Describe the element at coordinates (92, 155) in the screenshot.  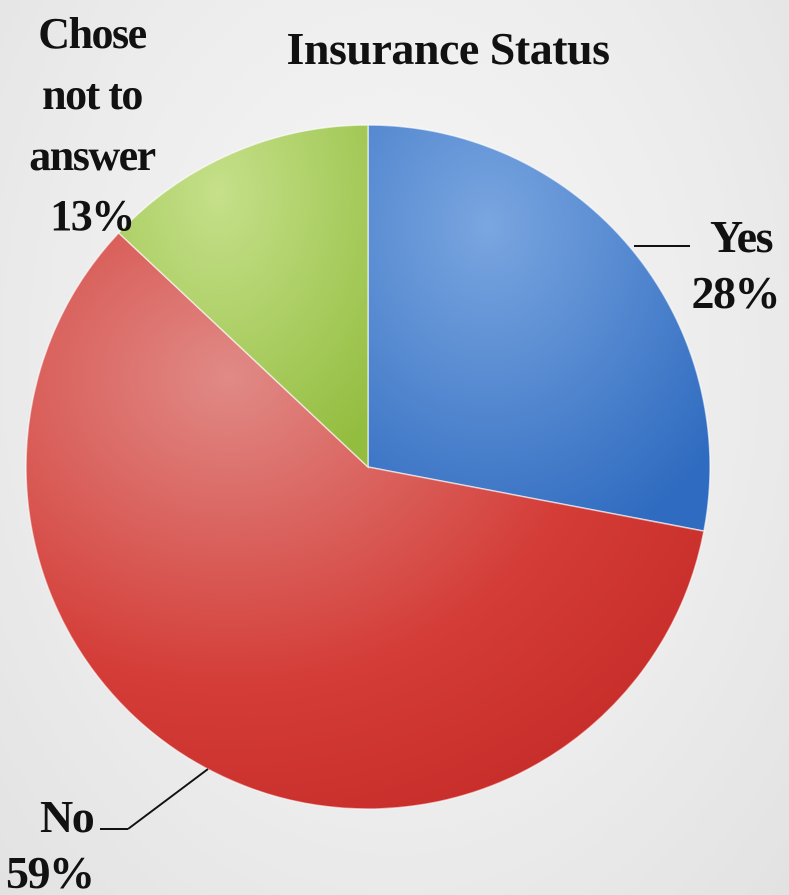
I see `chose-label-line3: answer` at that location.